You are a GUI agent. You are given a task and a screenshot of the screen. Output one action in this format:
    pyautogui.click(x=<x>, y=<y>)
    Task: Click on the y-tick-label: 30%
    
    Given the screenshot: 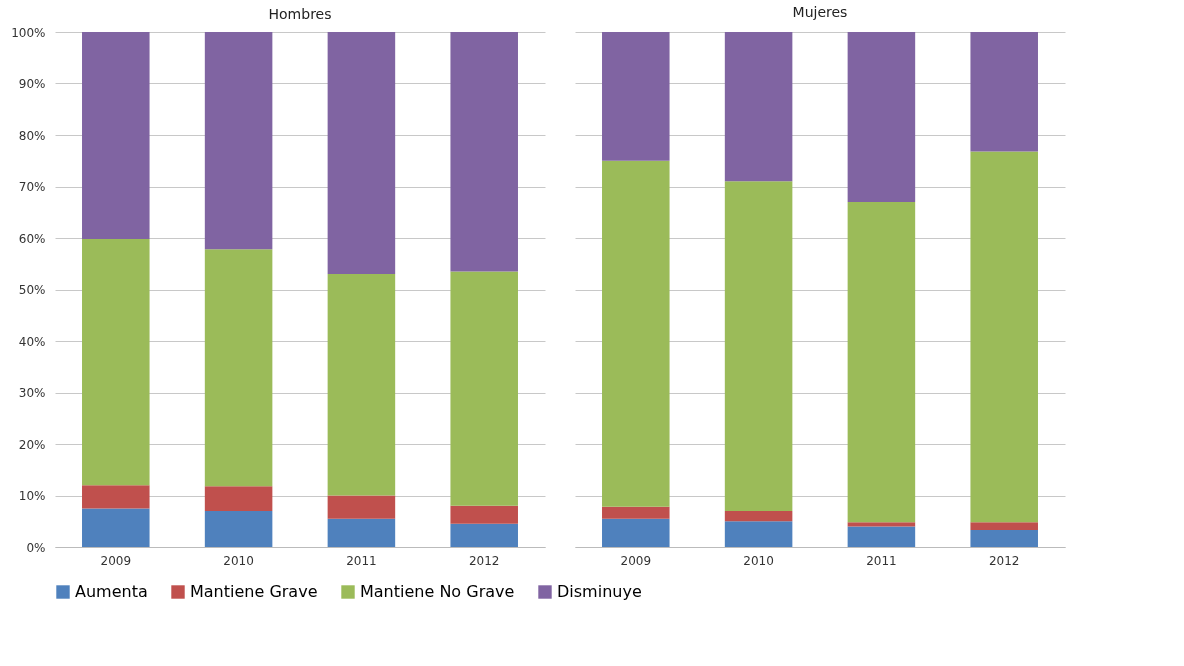 What is the action you would take?
    pyautogui.click(x=32, y=393)
    